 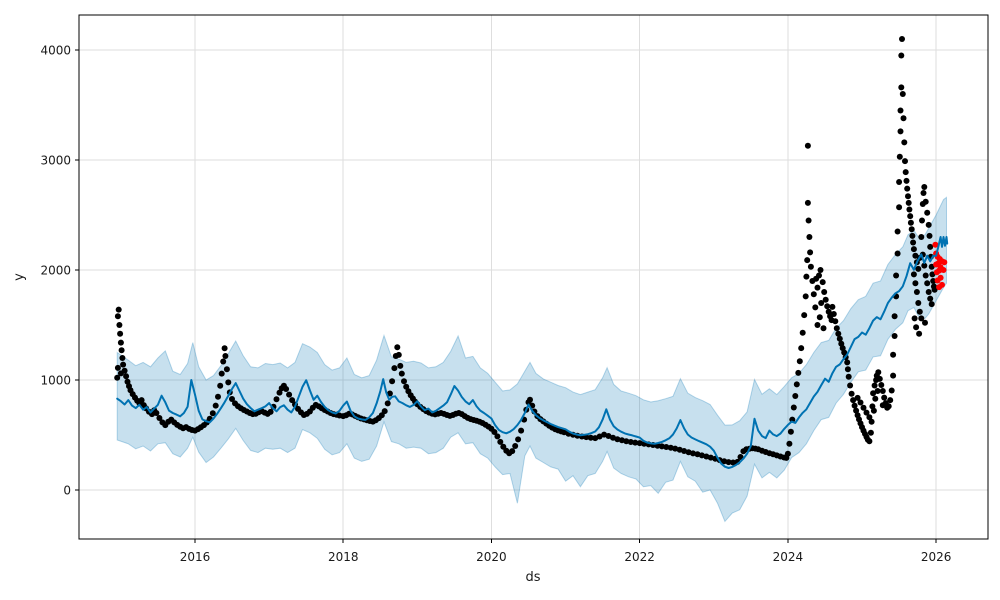 What do you see at coordinates (491, 557) in the screenshot?
I see `x-tick-label: 2020` at bounding box center [491, 557].